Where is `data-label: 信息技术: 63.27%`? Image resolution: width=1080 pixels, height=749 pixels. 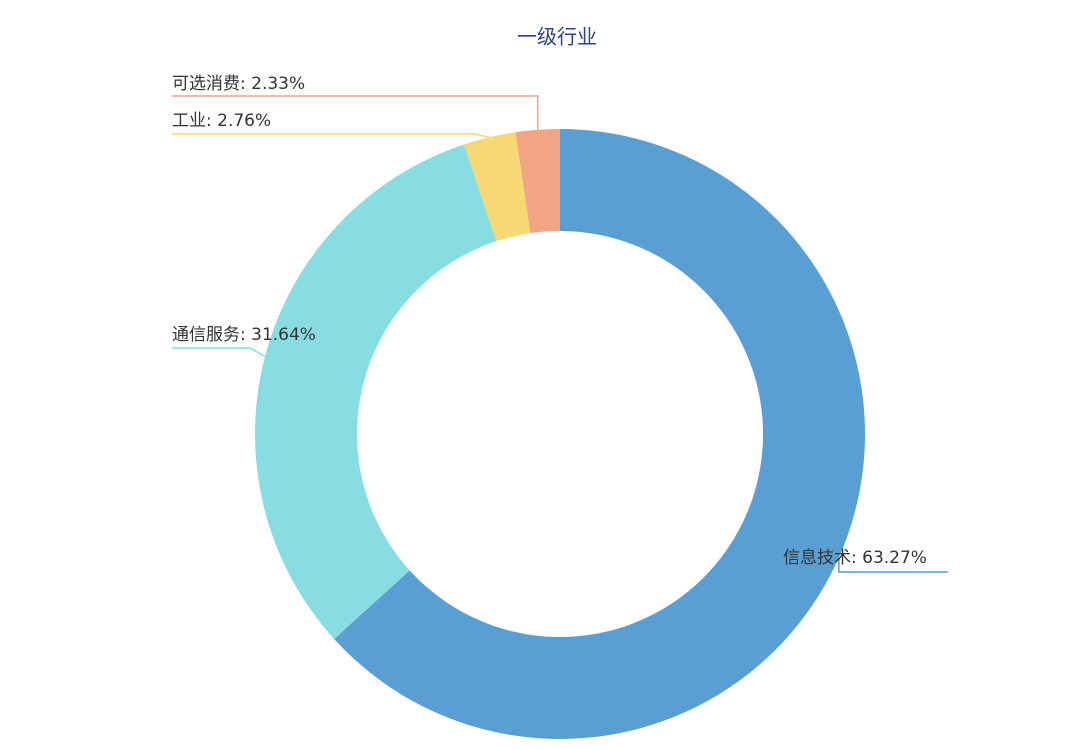
data-label: 信息技术: 63.27% is located at coordinates (855, 558).